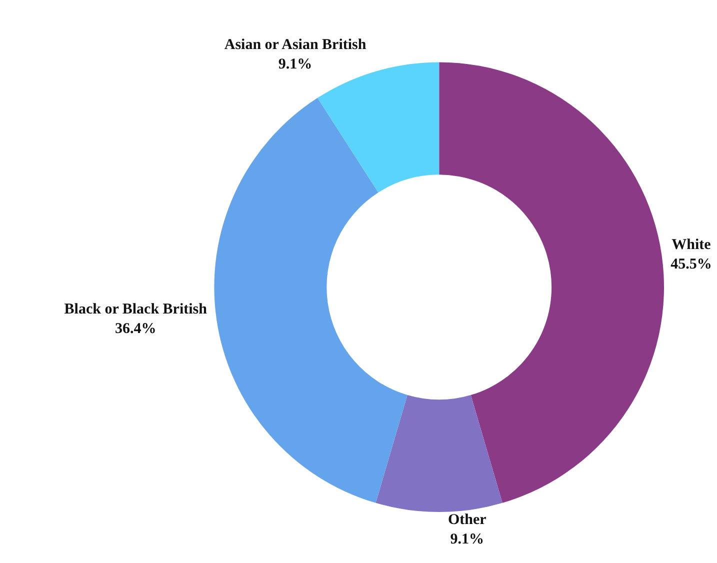 The height and width of the screenshot is (563, 717). What do you see at coordinates (692, 245) in the screenshot?
I see `slice-label: White` at bounding box center [692, 245].